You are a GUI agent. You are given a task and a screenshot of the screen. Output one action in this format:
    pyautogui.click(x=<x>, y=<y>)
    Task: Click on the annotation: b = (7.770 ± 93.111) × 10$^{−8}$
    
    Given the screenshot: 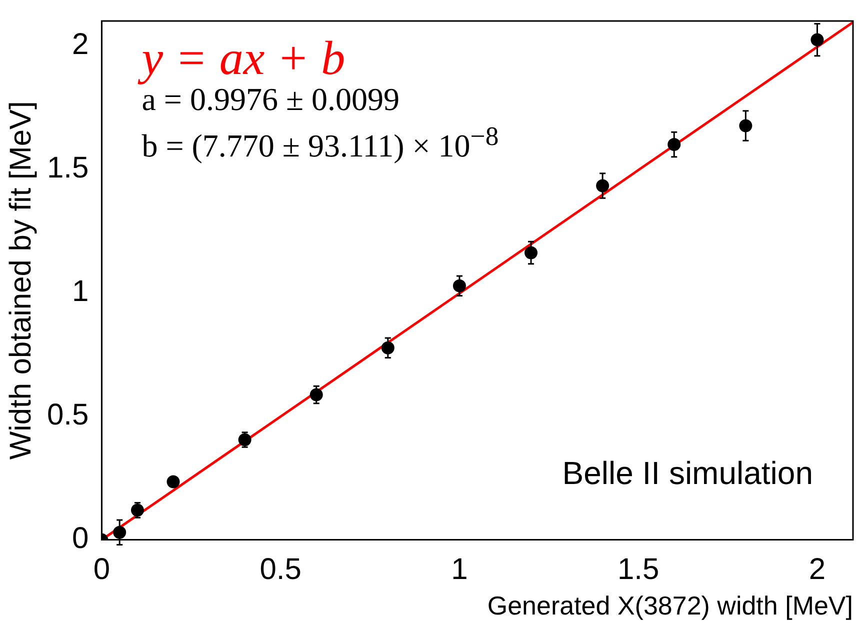 What is the action you would take?
    pyautogui.click(x=320, y=143)
    